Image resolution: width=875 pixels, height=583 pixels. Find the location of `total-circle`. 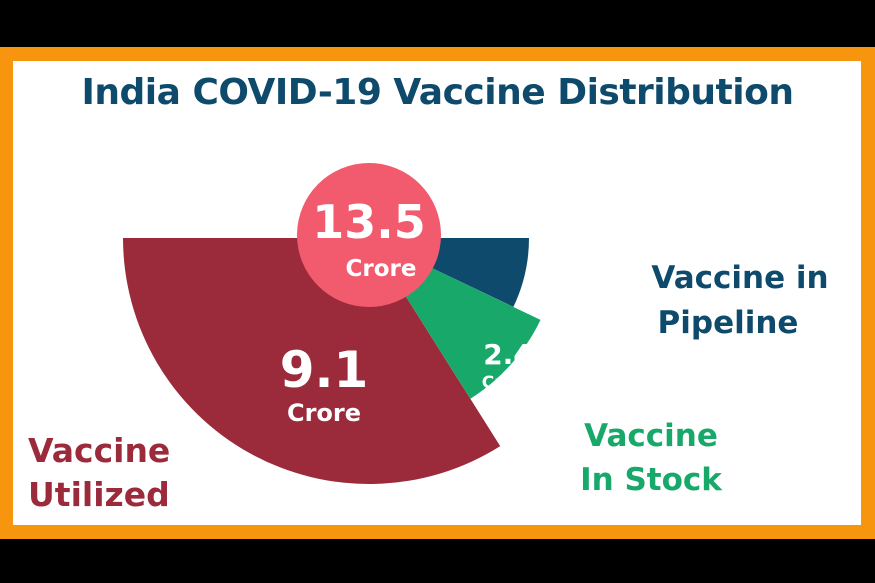

total-circle is located at coordinates (369, 235).